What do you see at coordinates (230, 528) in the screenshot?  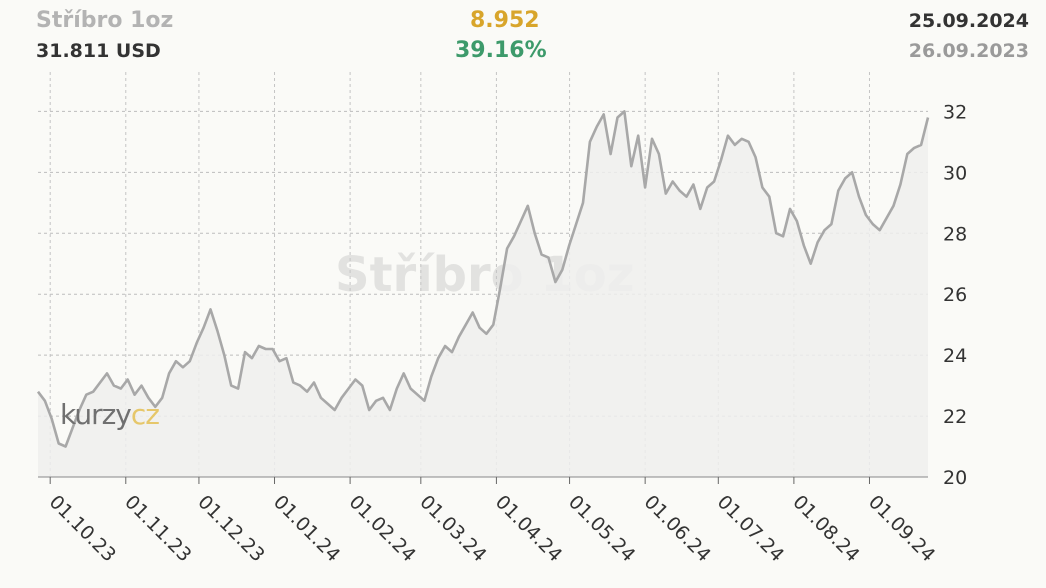 I see `x-tick-label: 01.12.23` at bounding box center [230, 528].